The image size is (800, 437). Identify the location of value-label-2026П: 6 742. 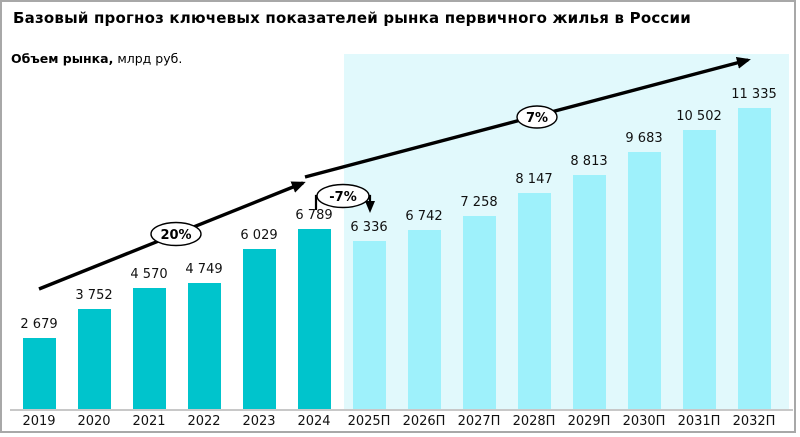
(424, 216).